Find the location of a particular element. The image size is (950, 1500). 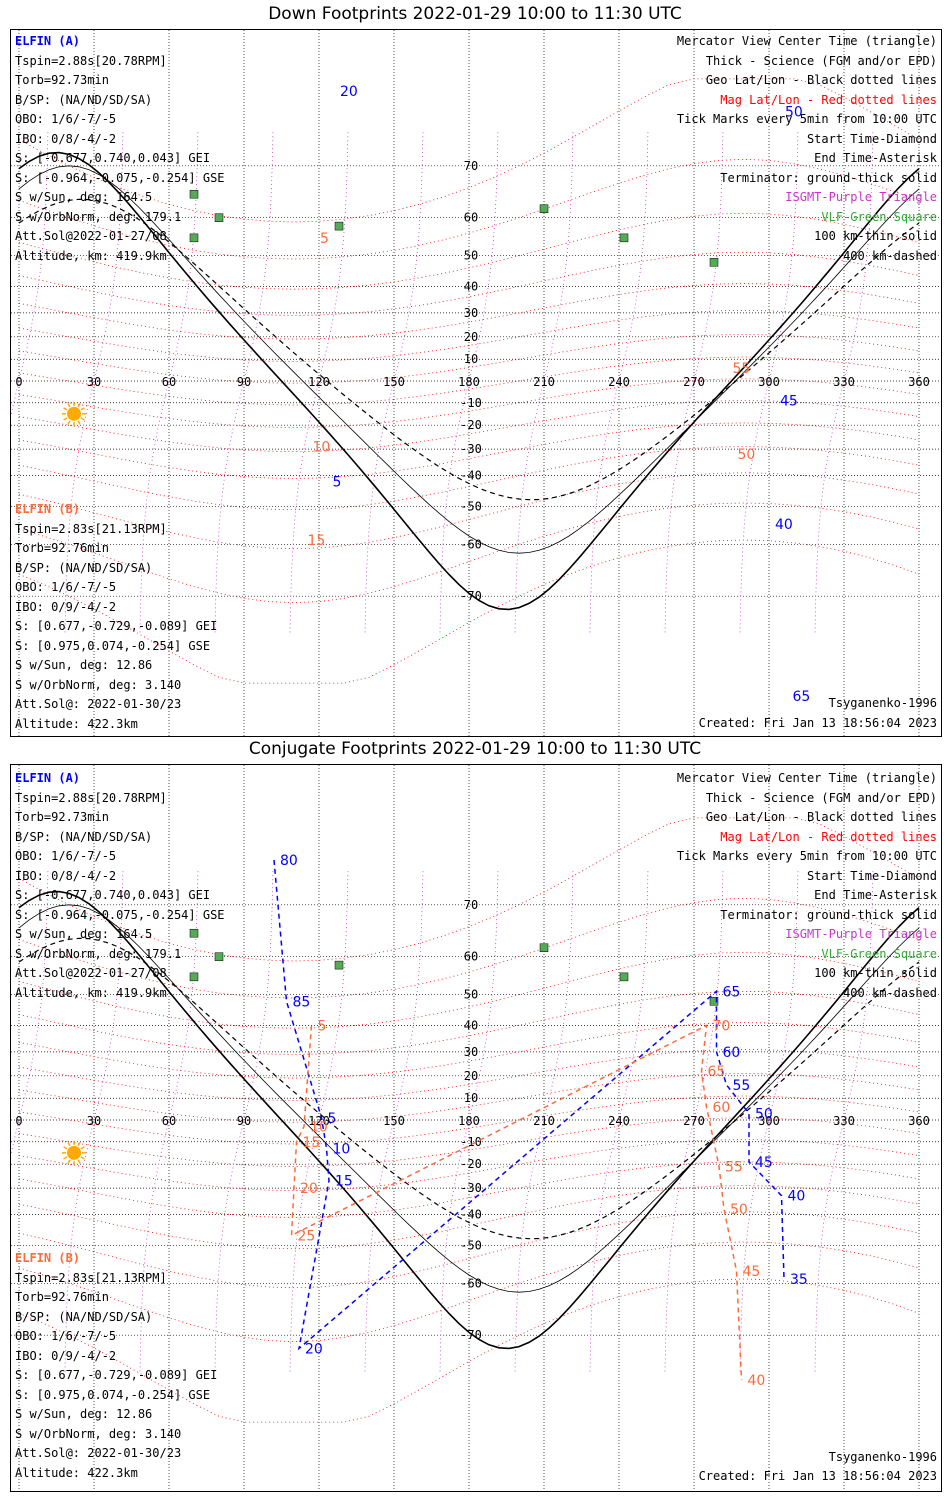

elfin-b-orbnorm-angle: S w/OrbNorm, deg: 3.140 is located at coordinates (98, 1433).